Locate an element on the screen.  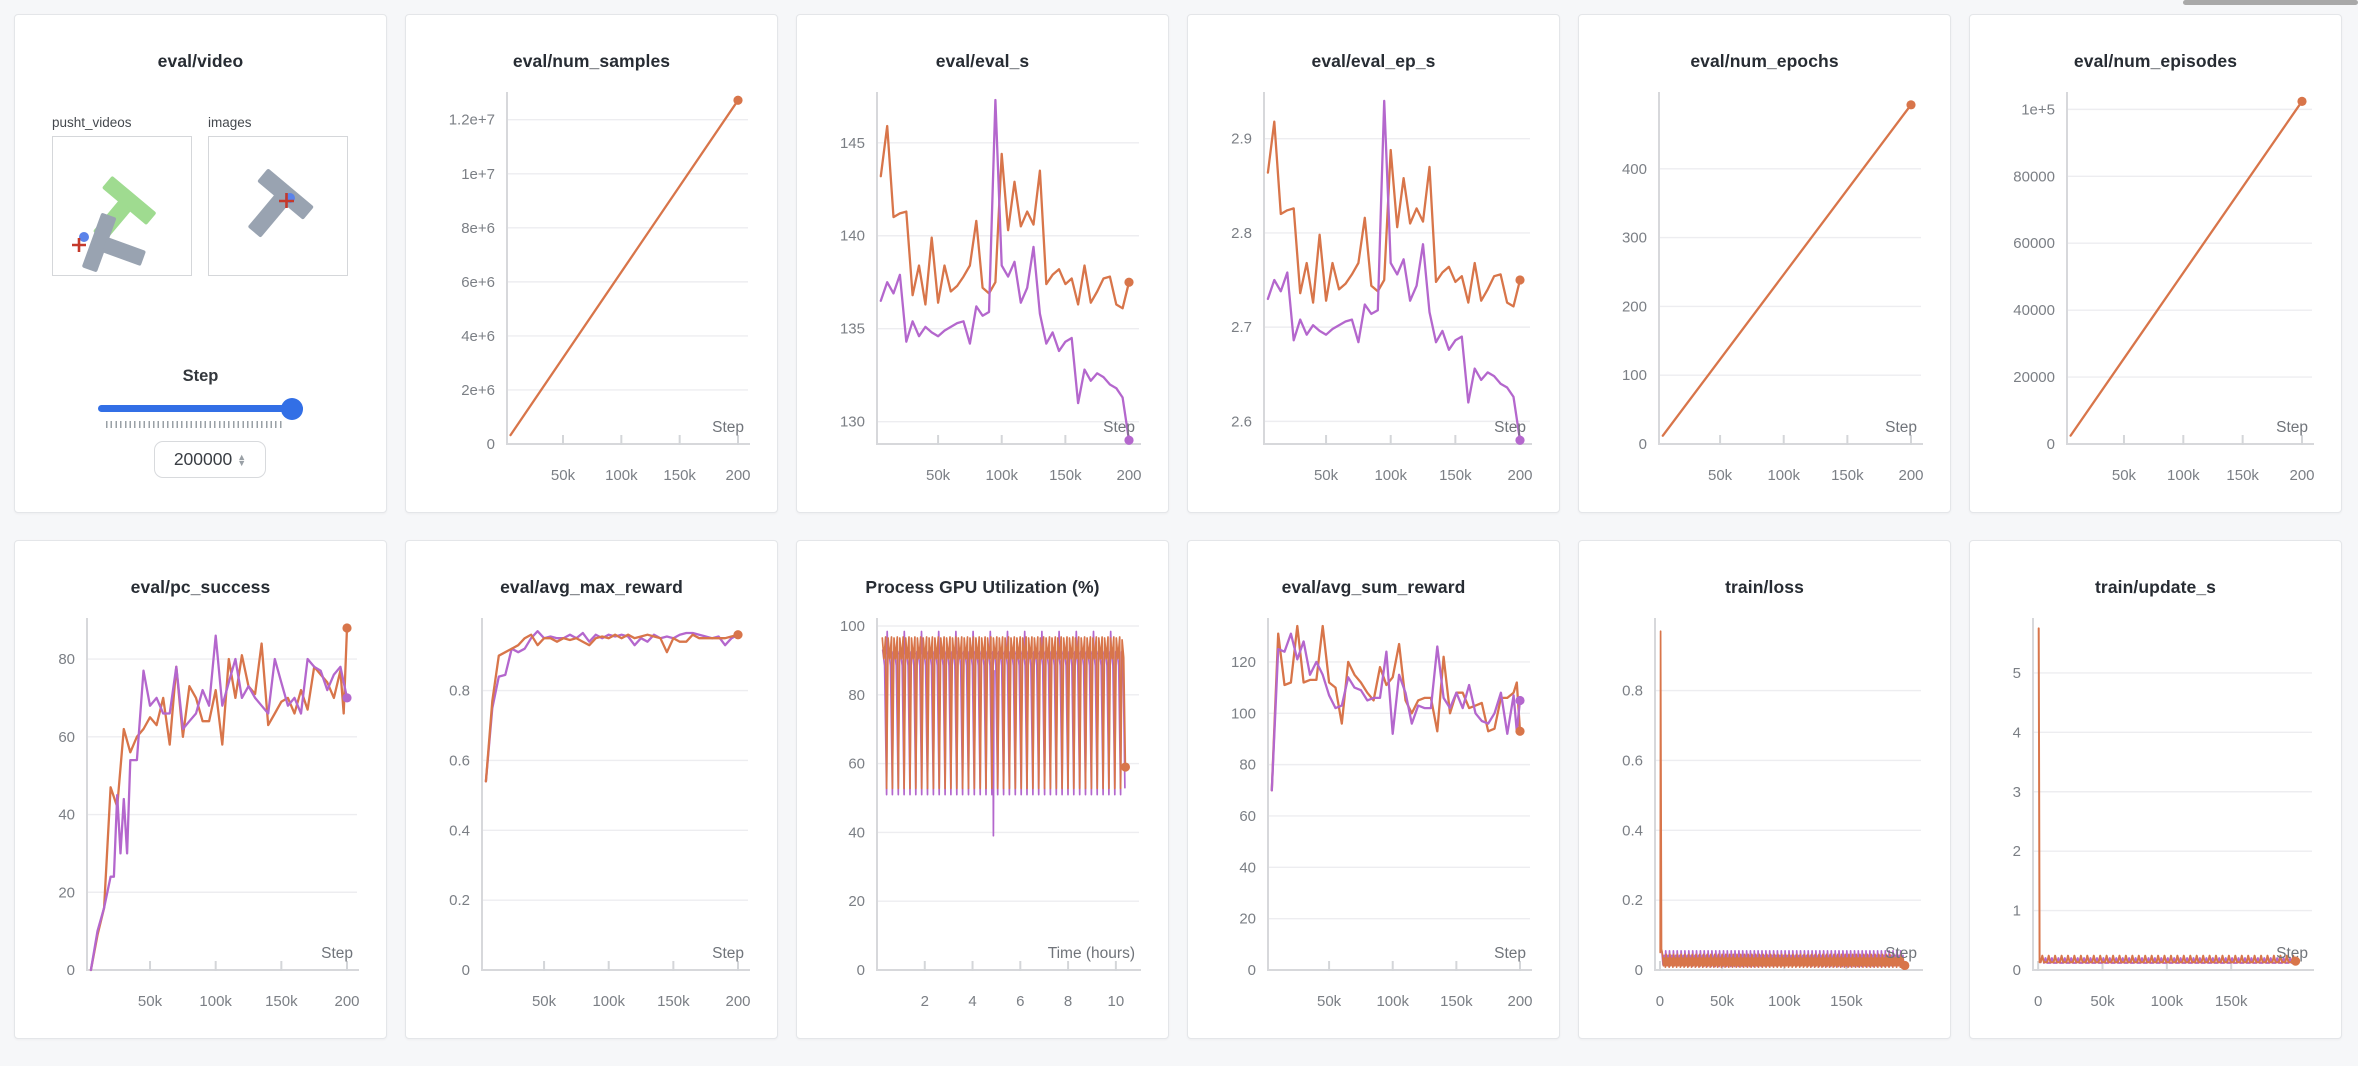
chart-plot-eval-eval-ep-s: 2.6 2.7 2.8 2.9 50k 100k 150k 200 Step is located at coordinates (1373, 296).